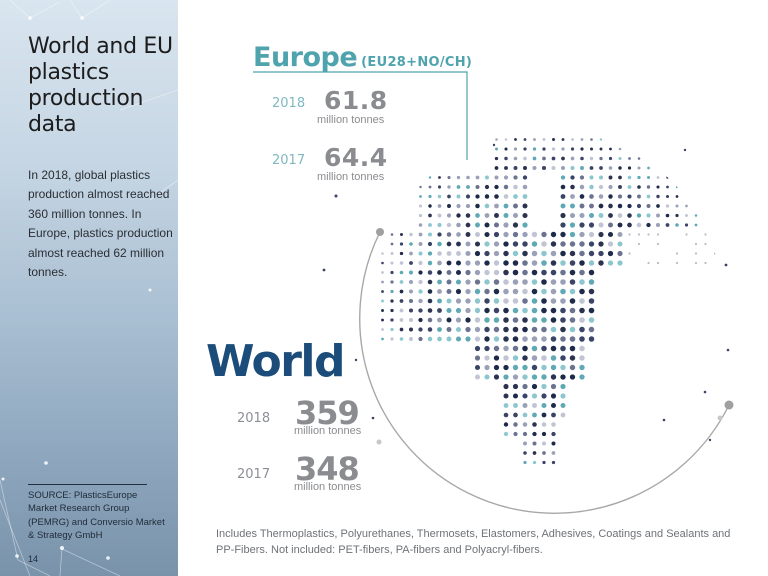  I want to click on europe-connector-line, so click(360, 115).